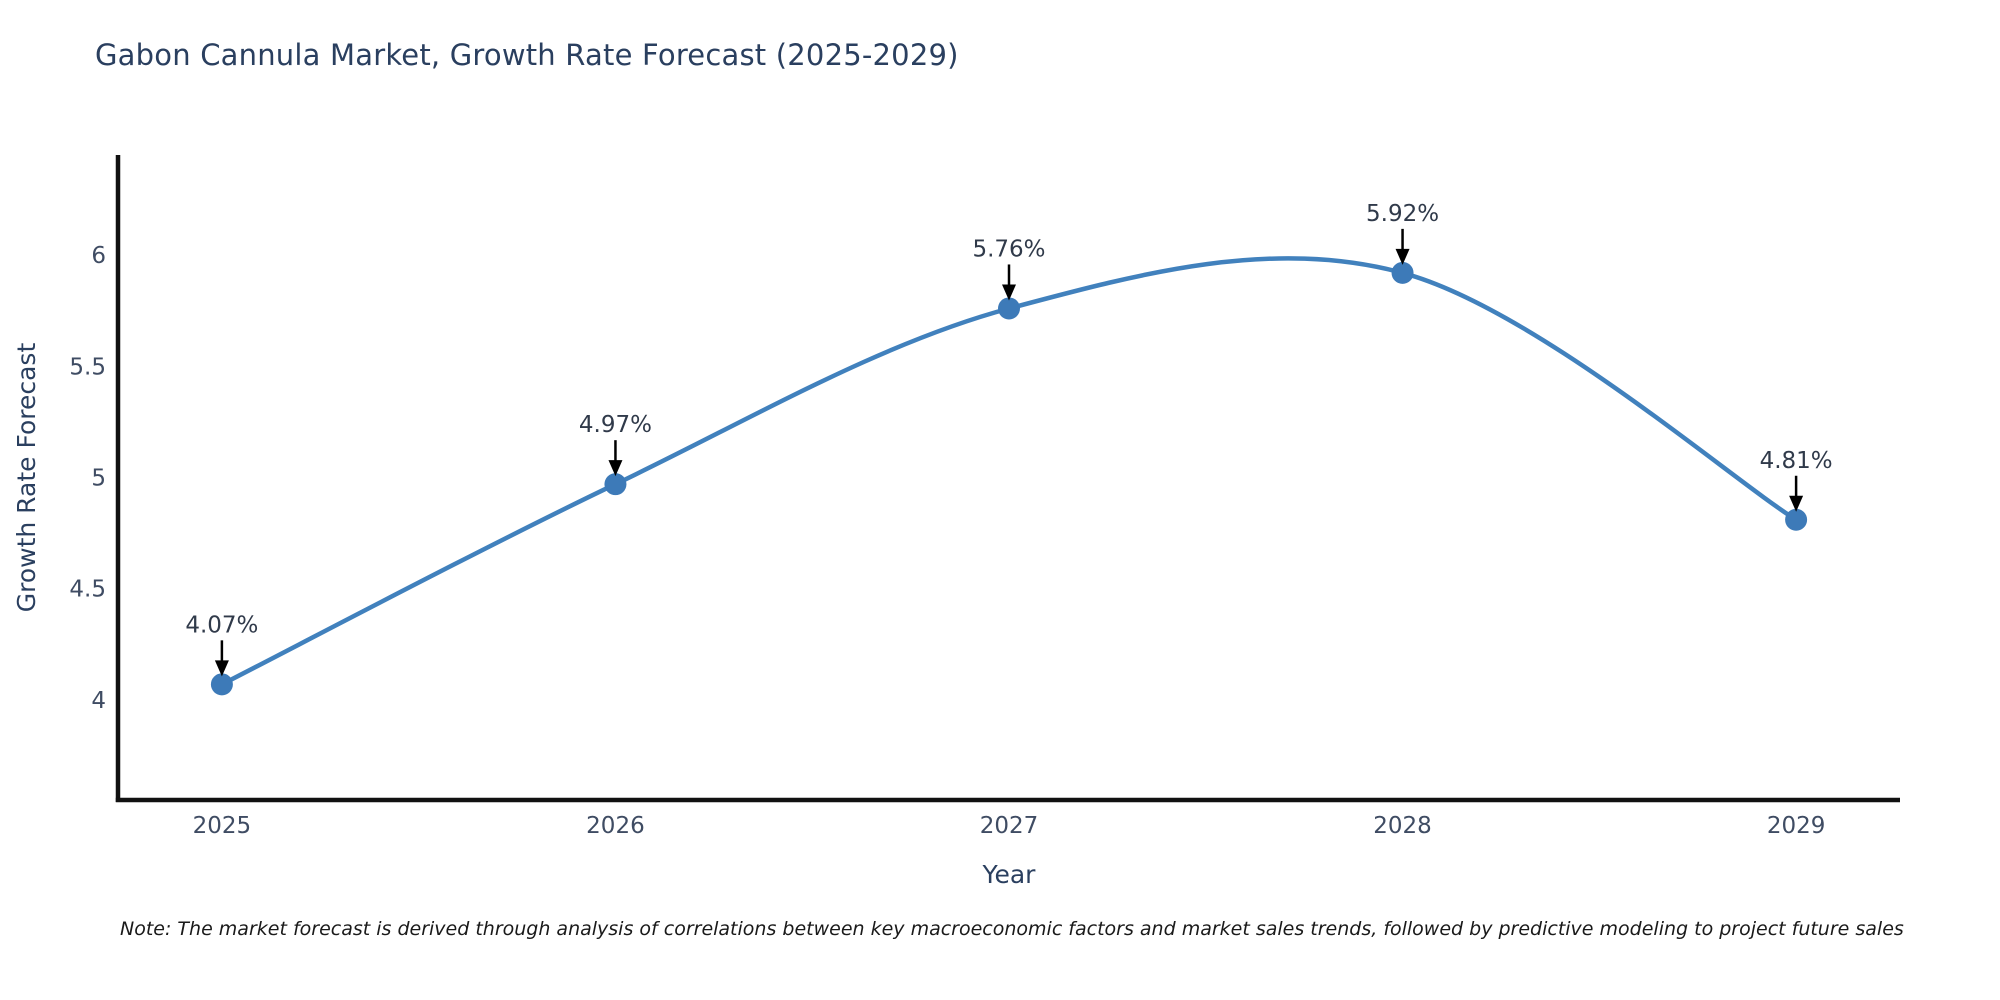 The width and height of the screenshot is (2000, 1000). Describe the element at coordinates (87, 590) in the screenshot. I see `y-tick-label: 4.5` at that location.